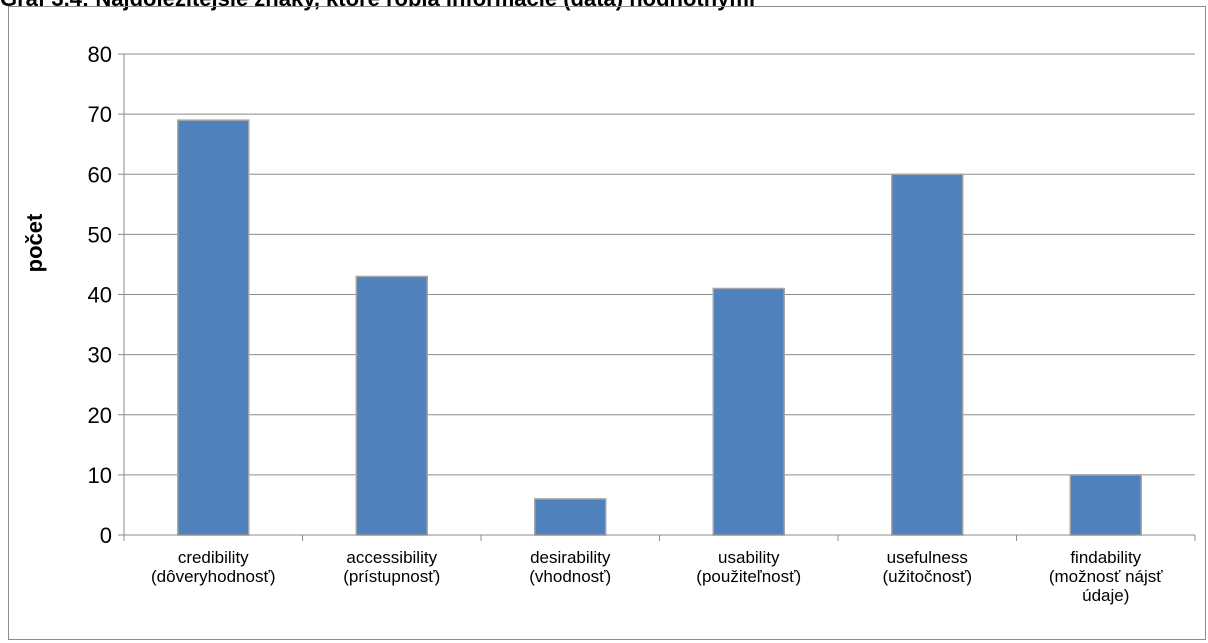 This screenshot has width=1208, height=643. What do you see at coordinates (391, 576) in the screenshot?
I see `x-tick-label: (prístupnosť)` at bounding box center [391, 576].